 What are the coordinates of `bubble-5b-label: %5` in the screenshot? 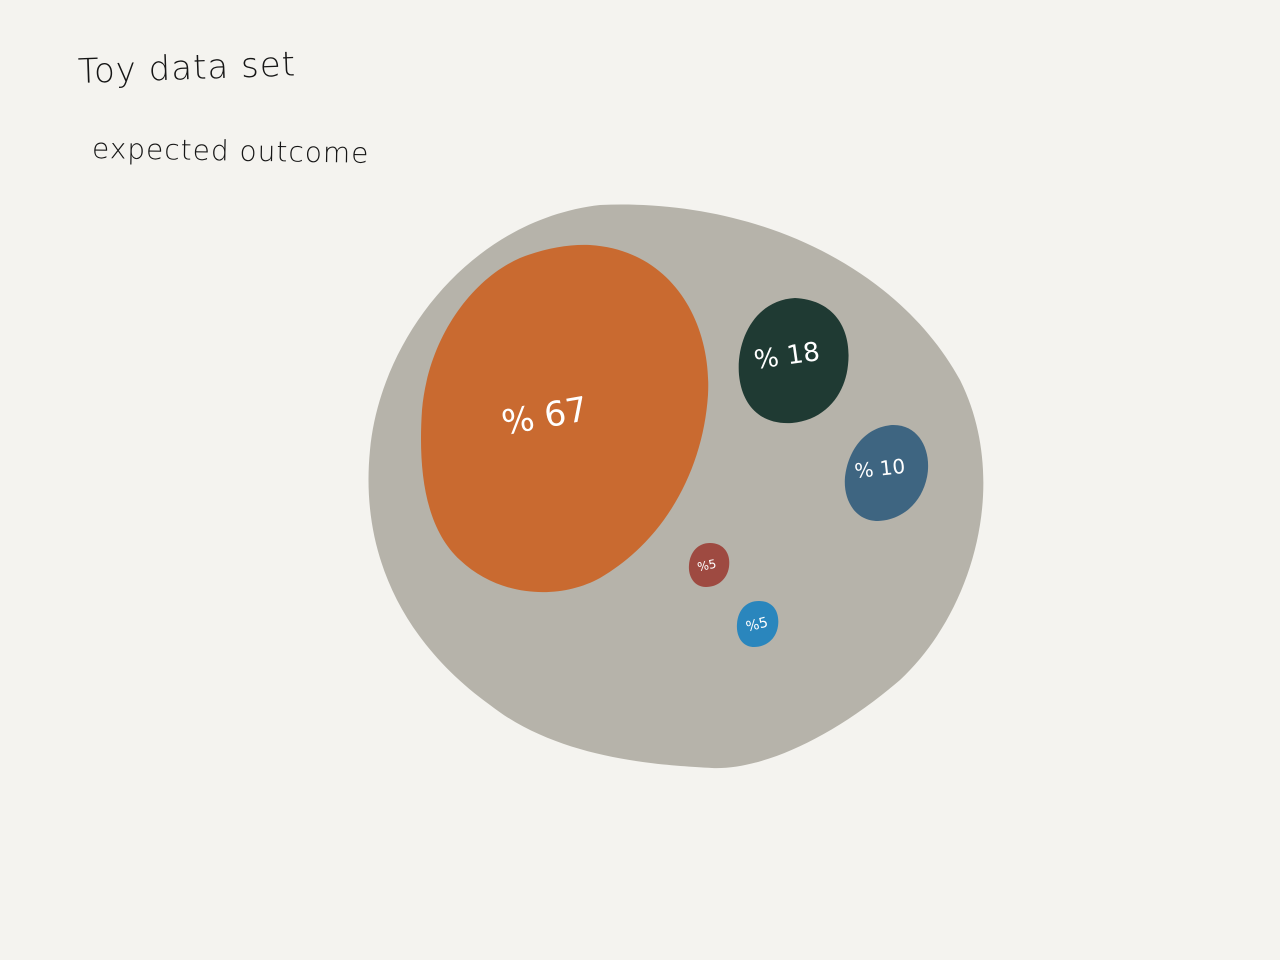 It's located at (756, 625).